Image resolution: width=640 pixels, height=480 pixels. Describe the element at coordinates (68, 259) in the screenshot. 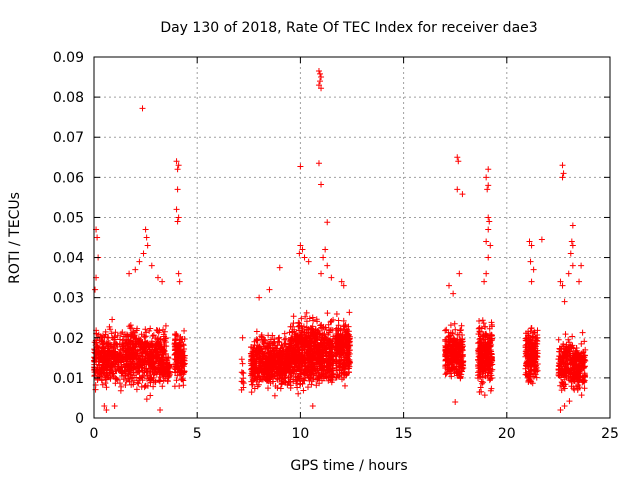

I see `y-tick-label: 0.04` at that location.